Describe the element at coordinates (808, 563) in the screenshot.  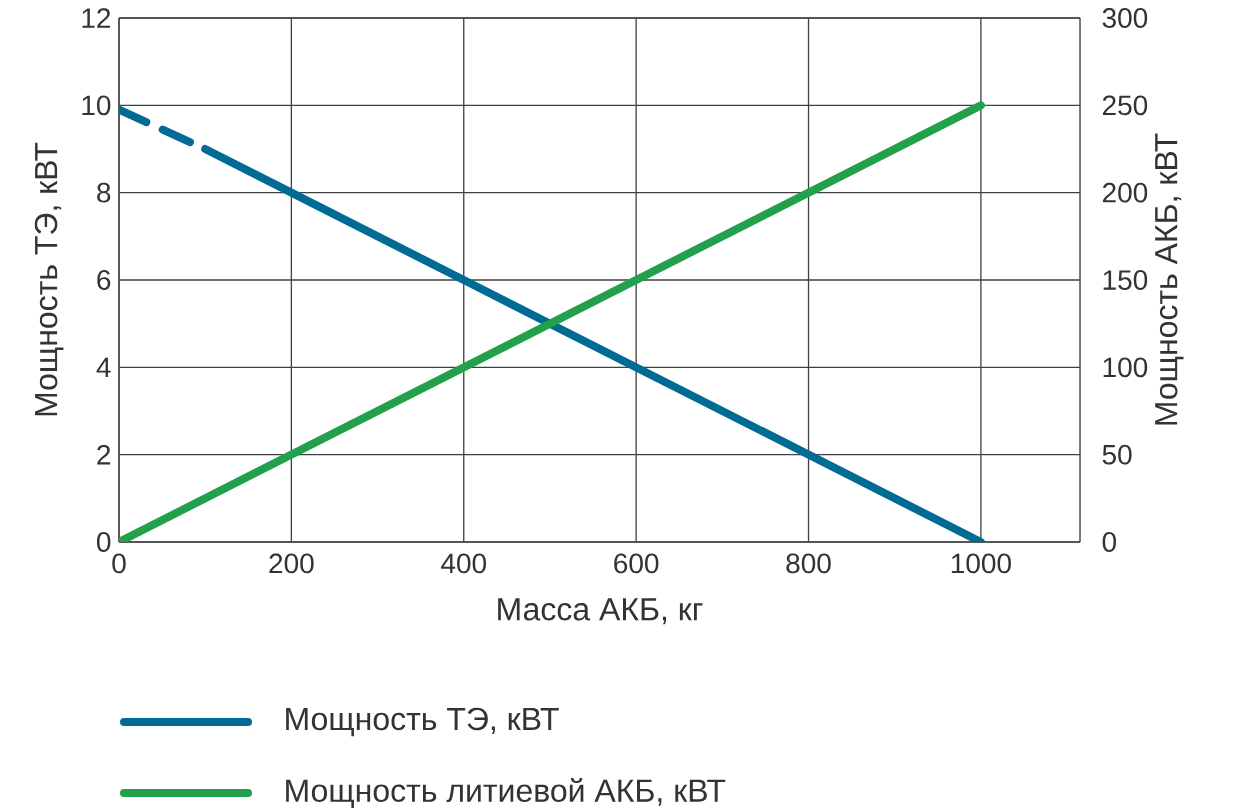
I see `x-tick-label: 800` at that location.